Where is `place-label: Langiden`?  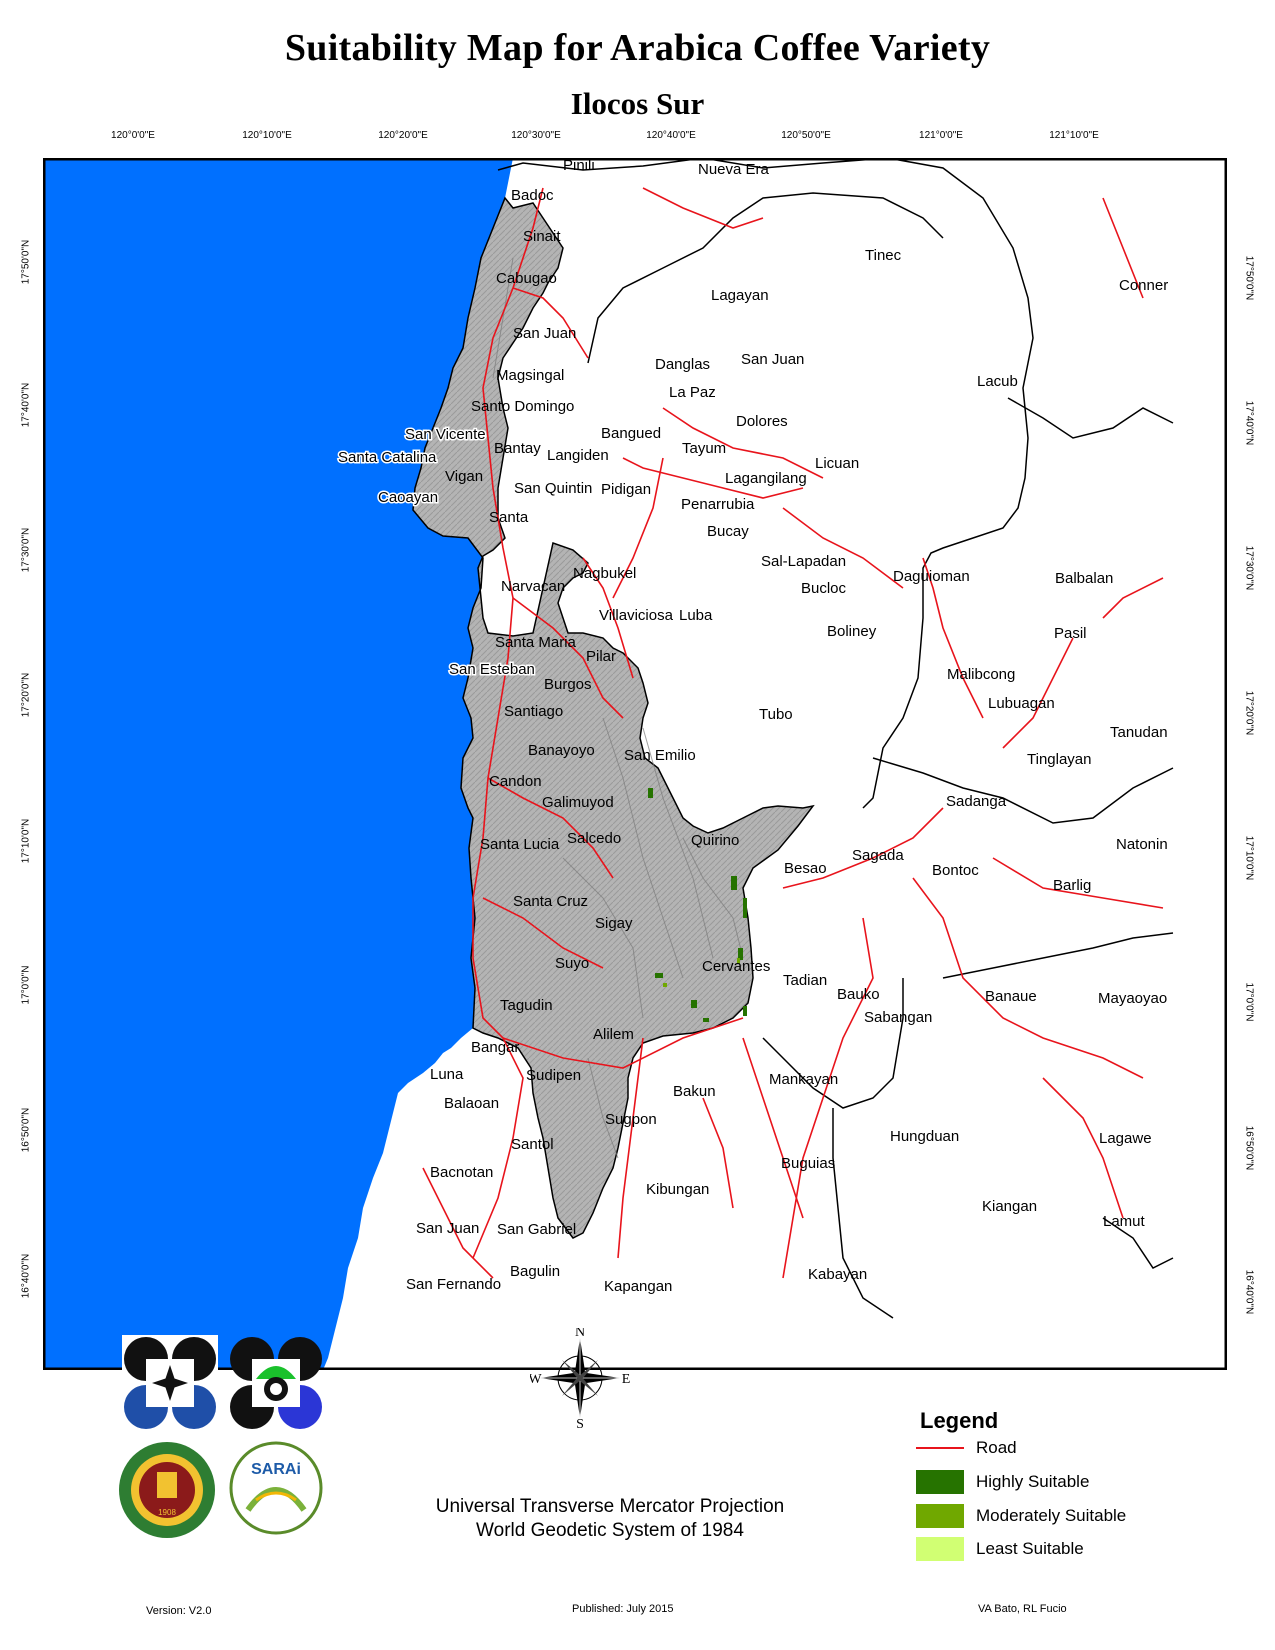
place-label: Langiden is located at coordinates (578, 455).